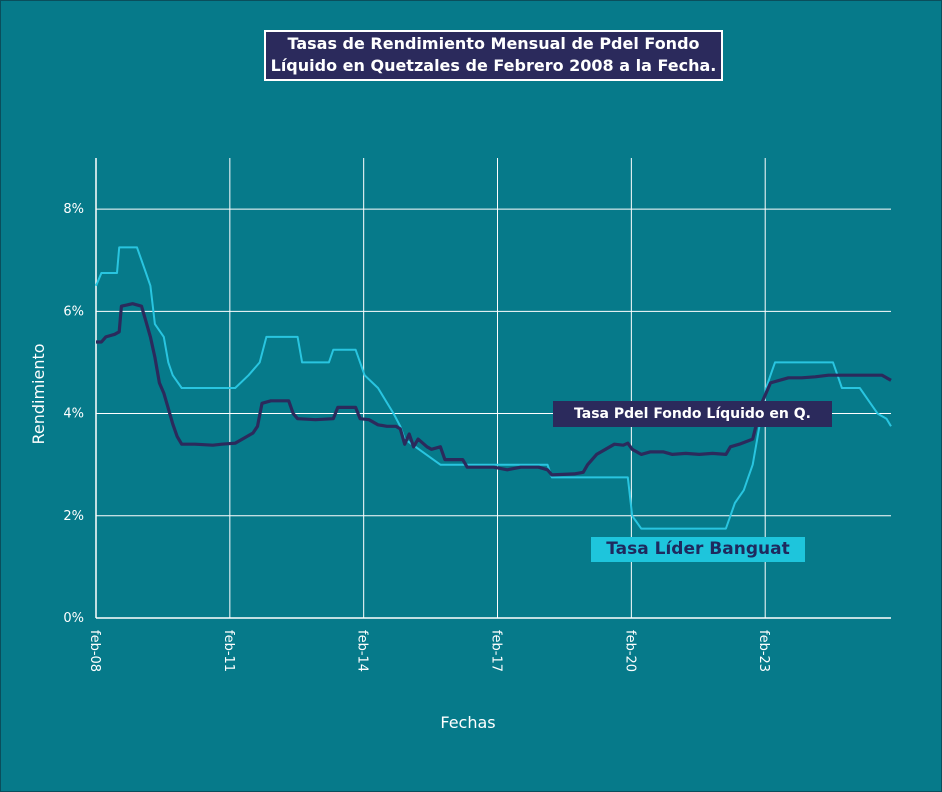 This screenshot has width=942, height=792. What do you see at coordinates (362, 651) in the screenshot?
I see `x-tick-label: feb-14` at bounding box center [362, 651].